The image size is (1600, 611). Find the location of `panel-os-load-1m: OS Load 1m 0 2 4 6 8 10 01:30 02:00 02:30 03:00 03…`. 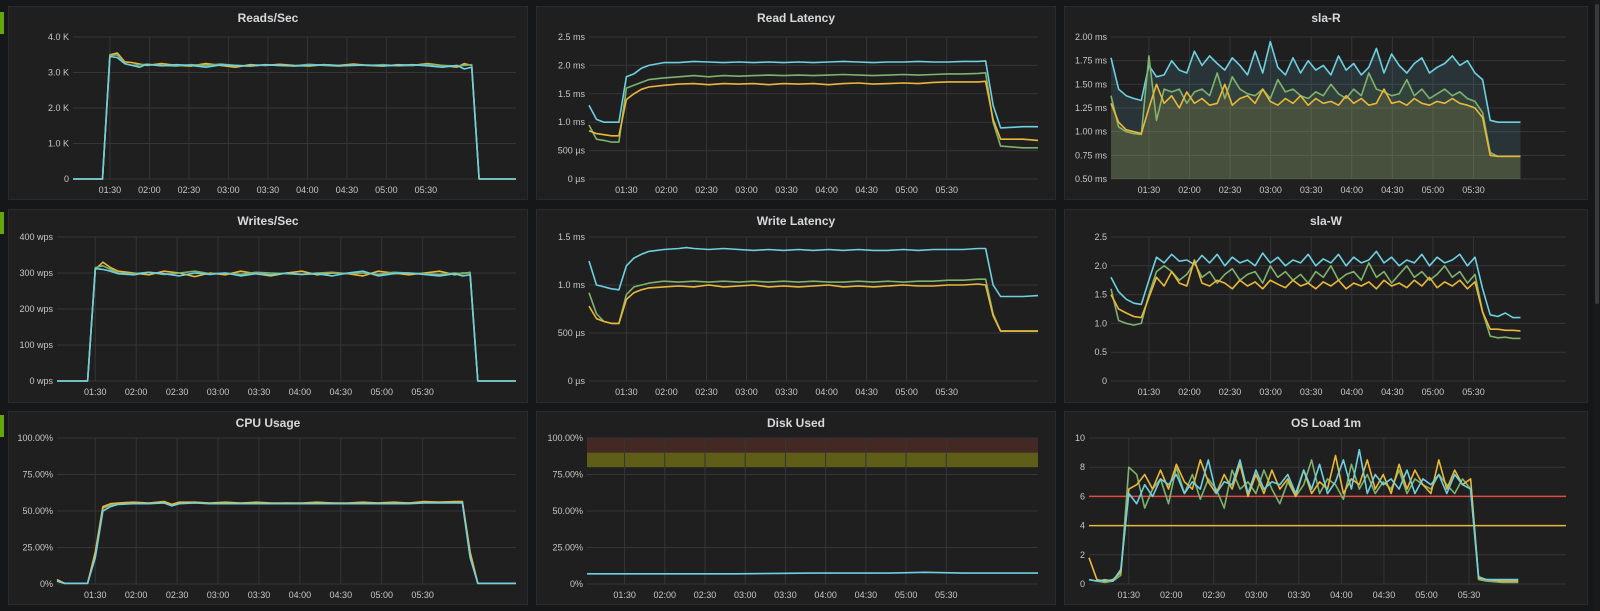

panel-os-load-1m: OS Load 1m 0 2 4 6 8 10 01:30 02:00 02:30 03:00 03… is located at coordinates (1326, 508).